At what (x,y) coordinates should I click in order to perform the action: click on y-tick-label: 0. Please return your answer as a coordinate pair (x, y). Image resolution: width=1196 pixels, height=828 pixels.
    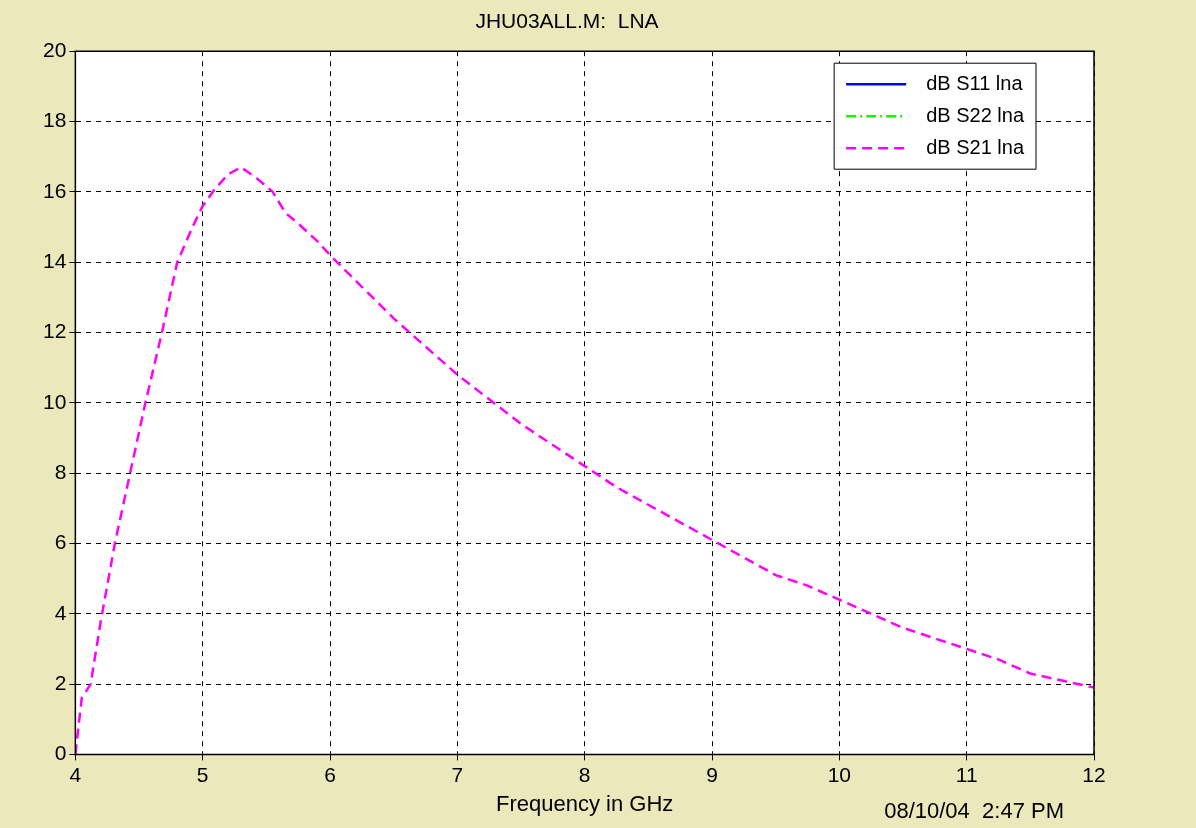
    Looking at the image, I should click on (60, 753).